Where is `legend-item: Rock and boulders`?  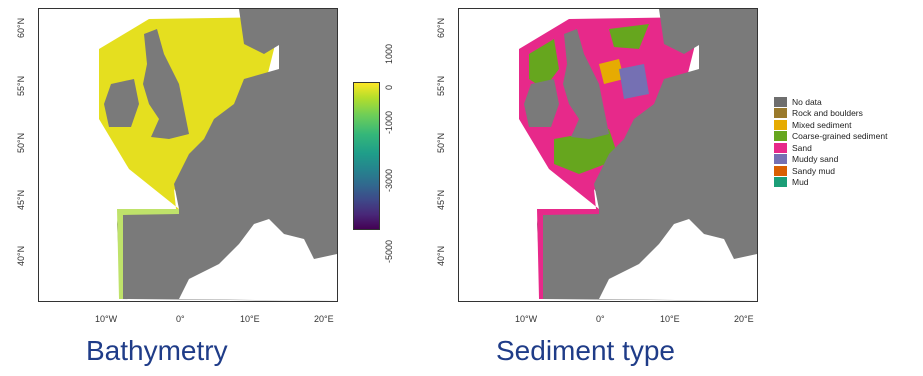 legend-item: Rock and boulders is located at coordinates (830, 114).